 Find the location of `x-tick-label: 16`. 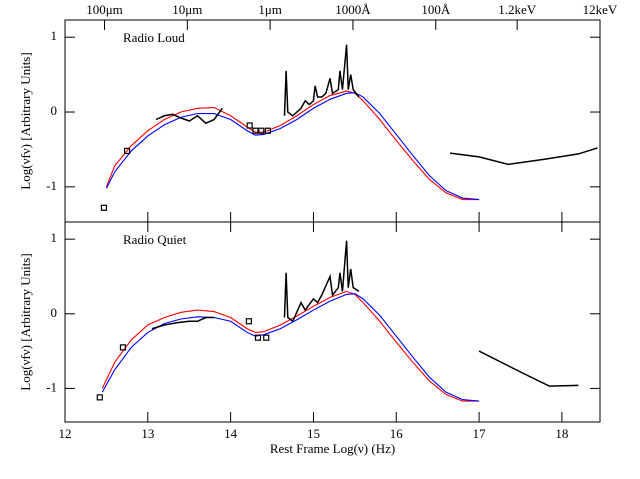

x-tick-label: 16 is located at coordinates (397, 433).